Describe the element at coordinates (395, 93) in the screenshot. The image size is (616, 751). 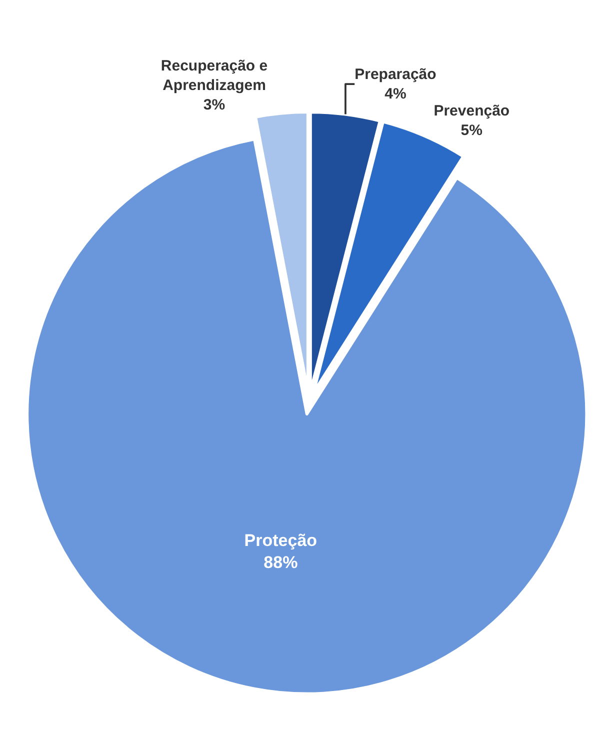
I see `data-label: 4%` at that location.